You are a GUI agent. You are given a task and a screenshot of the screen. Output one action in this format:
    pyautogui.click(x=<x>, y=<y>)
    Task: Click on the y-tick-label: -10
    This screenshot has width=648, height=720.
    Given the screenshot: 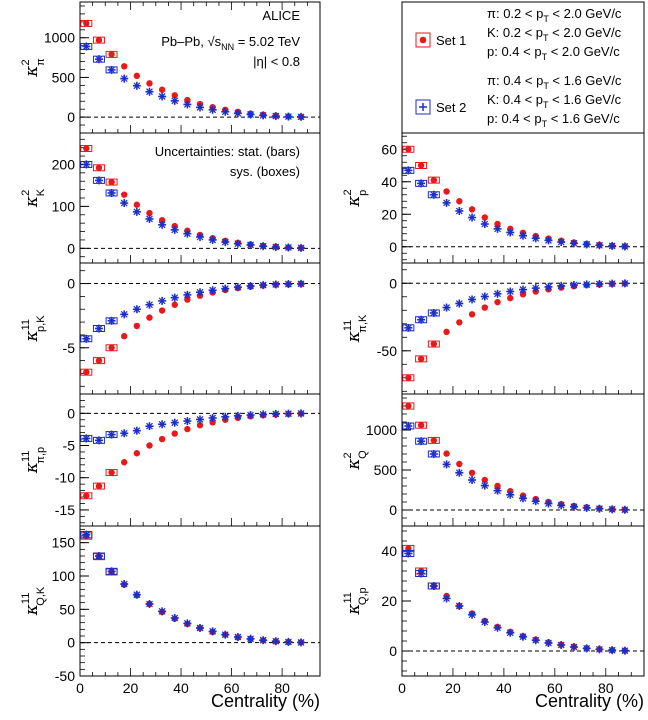 What is the action you would take?
    pyautogui.click(x=65, y=478)
    